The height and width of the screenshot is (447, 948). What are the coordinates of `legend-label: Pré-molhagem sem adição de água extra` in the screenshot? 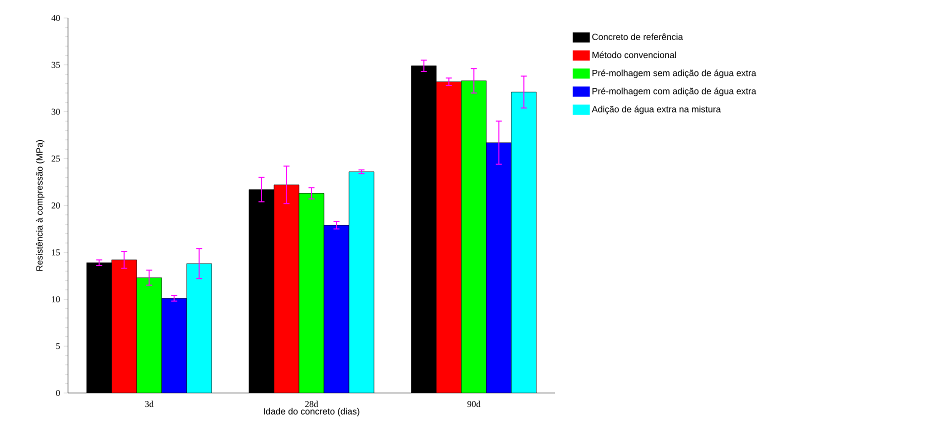 It's located at (674, 74).